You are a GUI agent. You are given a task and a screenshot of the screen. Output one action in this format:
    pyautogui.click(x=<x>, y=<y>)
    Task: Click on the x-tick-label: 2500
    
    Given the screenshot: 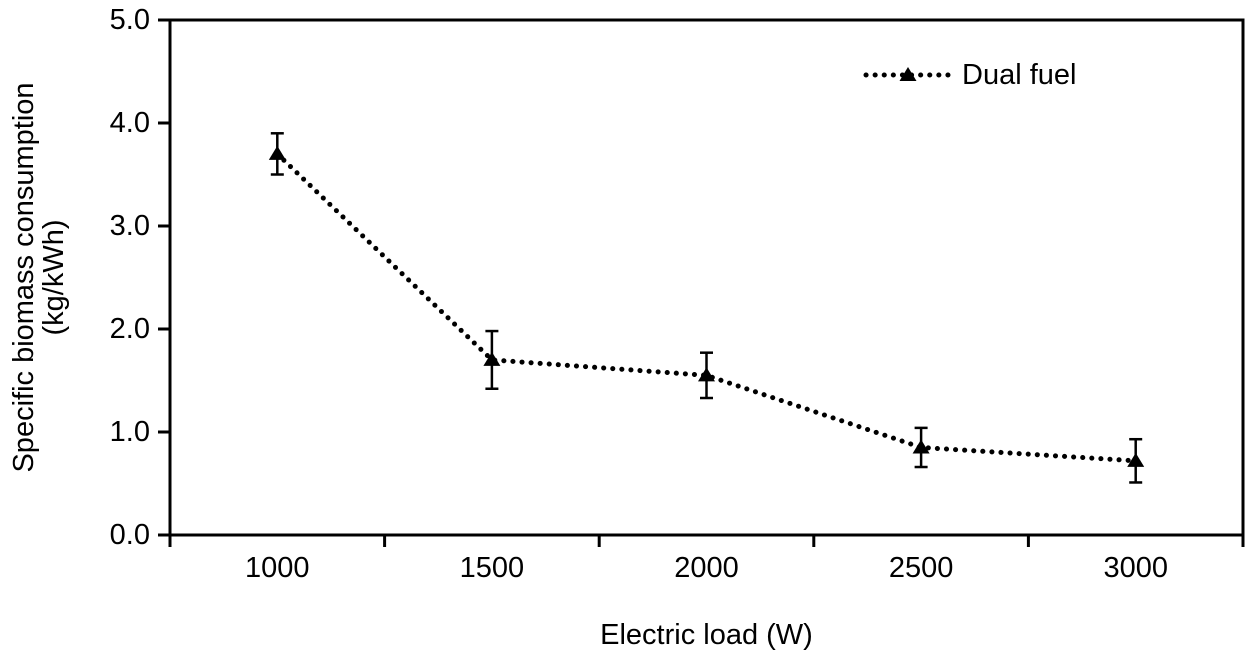 What is the action you would take?
    pyautogui.click(x=921, y=568)
    